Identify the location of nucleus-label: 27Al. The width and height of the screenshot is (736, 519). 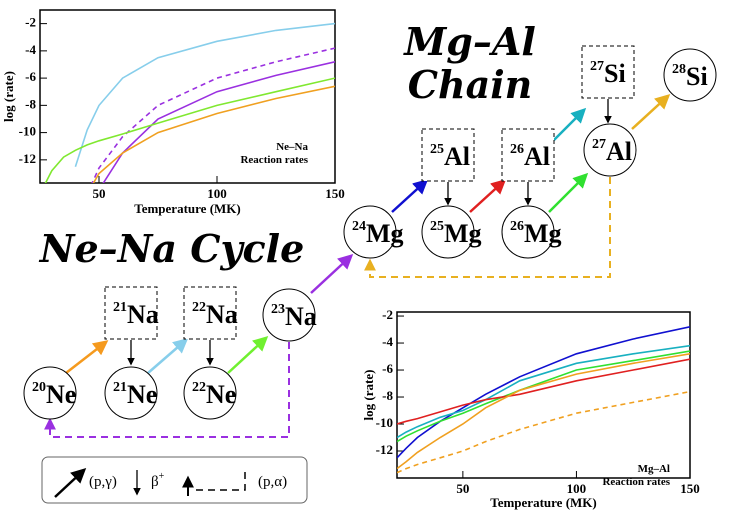
(612, 151).